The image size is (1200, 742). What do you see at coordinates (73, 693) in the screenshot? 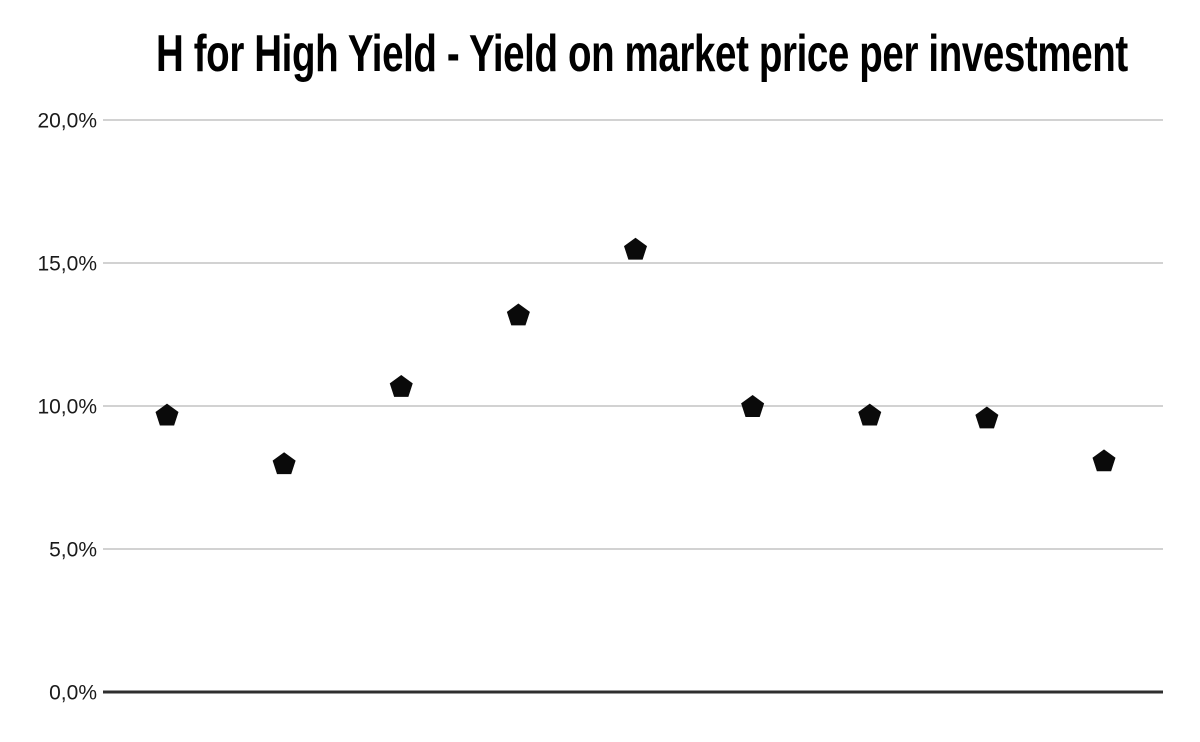
I see `y-axis-tick-label: 0,0%` at bounding box center [73, 693].